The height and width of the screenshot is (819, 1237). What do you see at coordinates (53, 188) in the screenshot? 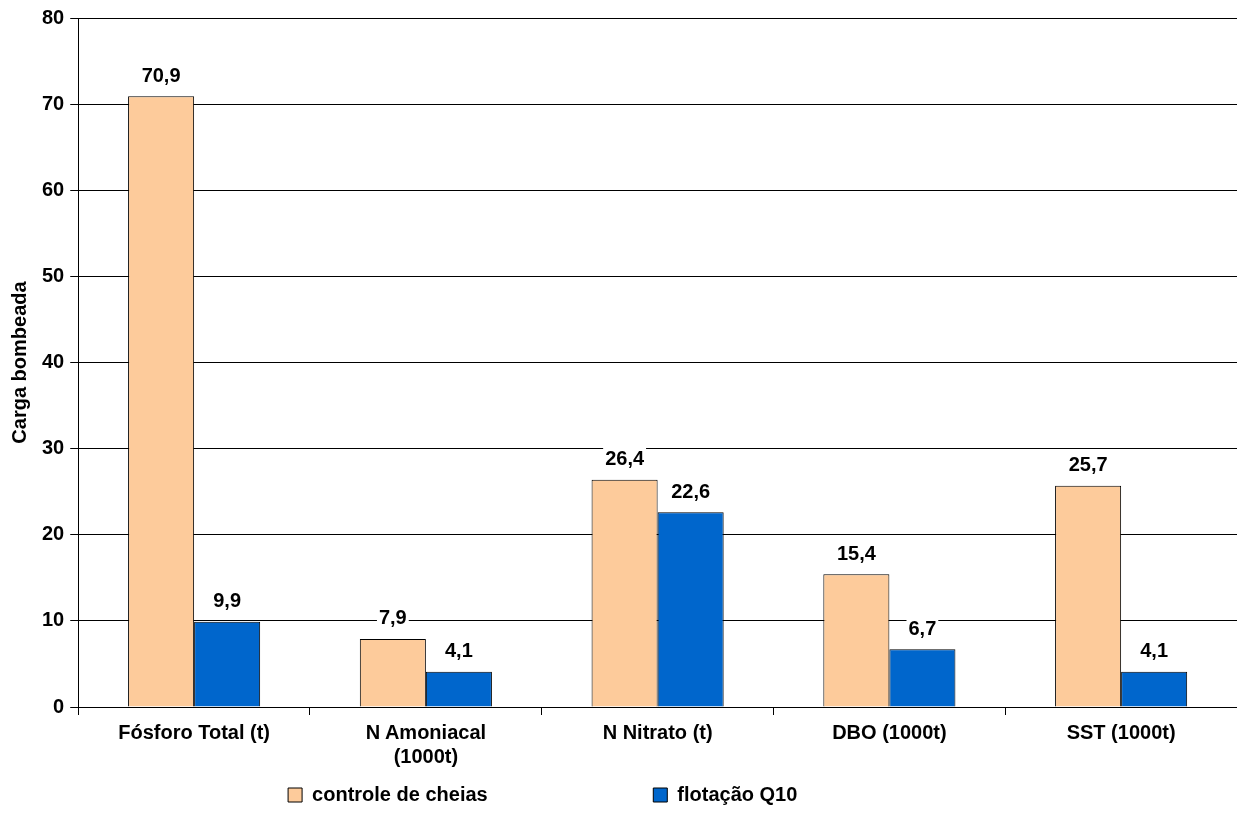
I see `y-tick-label: 60` at bounding box center [53, 188].